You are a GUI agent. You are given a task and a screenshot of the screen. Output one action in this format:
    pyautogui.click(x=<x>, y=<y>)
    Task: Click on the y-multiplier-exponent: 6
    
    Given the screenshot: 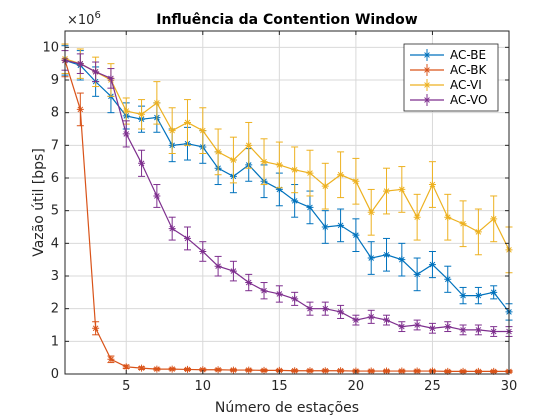 What is the action you would take?
    pyautogui.click(x=97, y=15)
    